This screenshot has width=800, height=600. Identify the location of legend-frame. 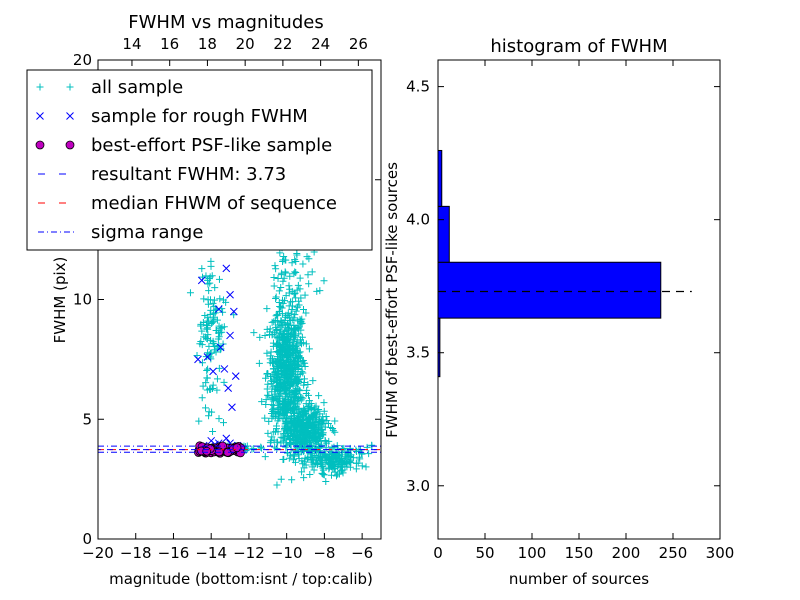
(199, 160).